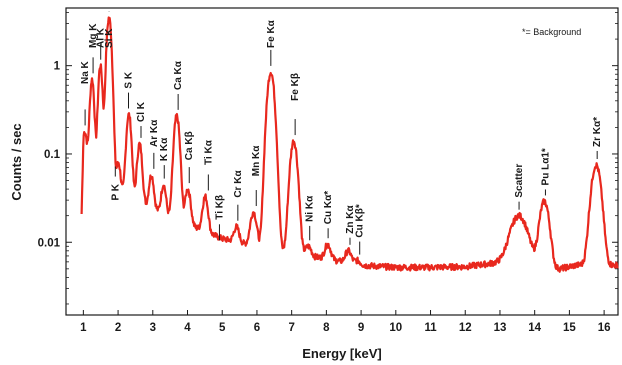  I want to click on peak-label: S K, so click(128, 79).